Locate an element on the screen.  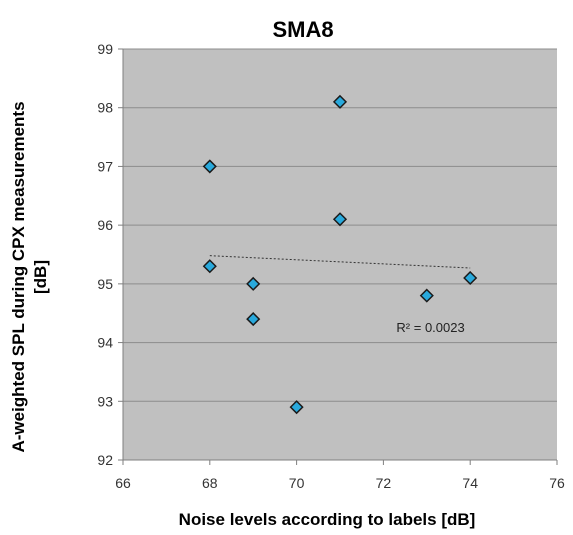
x-tick-label: 72 is located at coordinates (384, 483).